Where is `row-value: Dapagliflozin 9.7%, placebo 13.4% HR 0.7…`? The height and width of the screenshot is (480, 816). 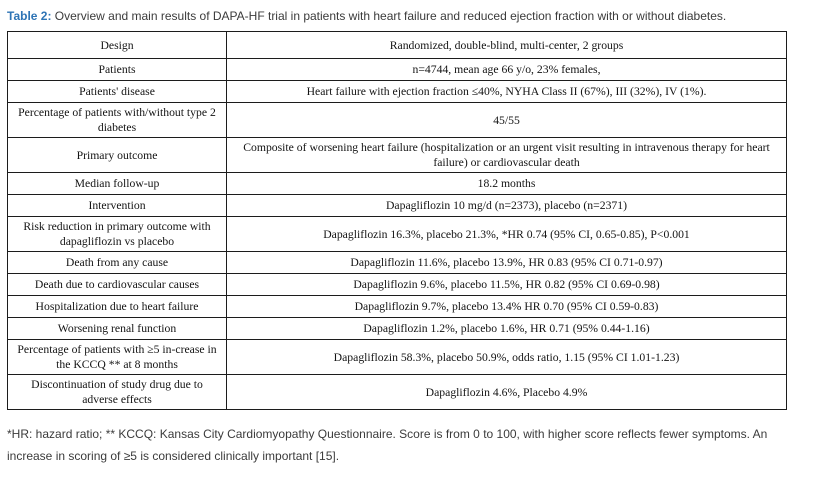
row-value: Dapagliflozin 9.7%, placebo 13.4% HR 0.7… is located at coordinates (506, 306).